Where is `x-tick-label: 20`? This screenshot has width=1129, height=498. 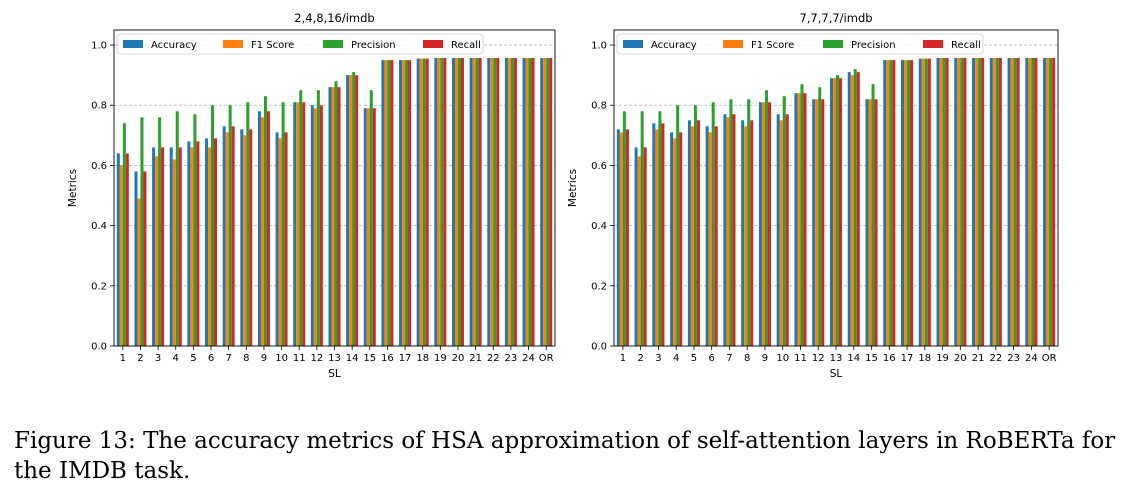 x-tick-label: 20 is located at coordinates (458, 358).